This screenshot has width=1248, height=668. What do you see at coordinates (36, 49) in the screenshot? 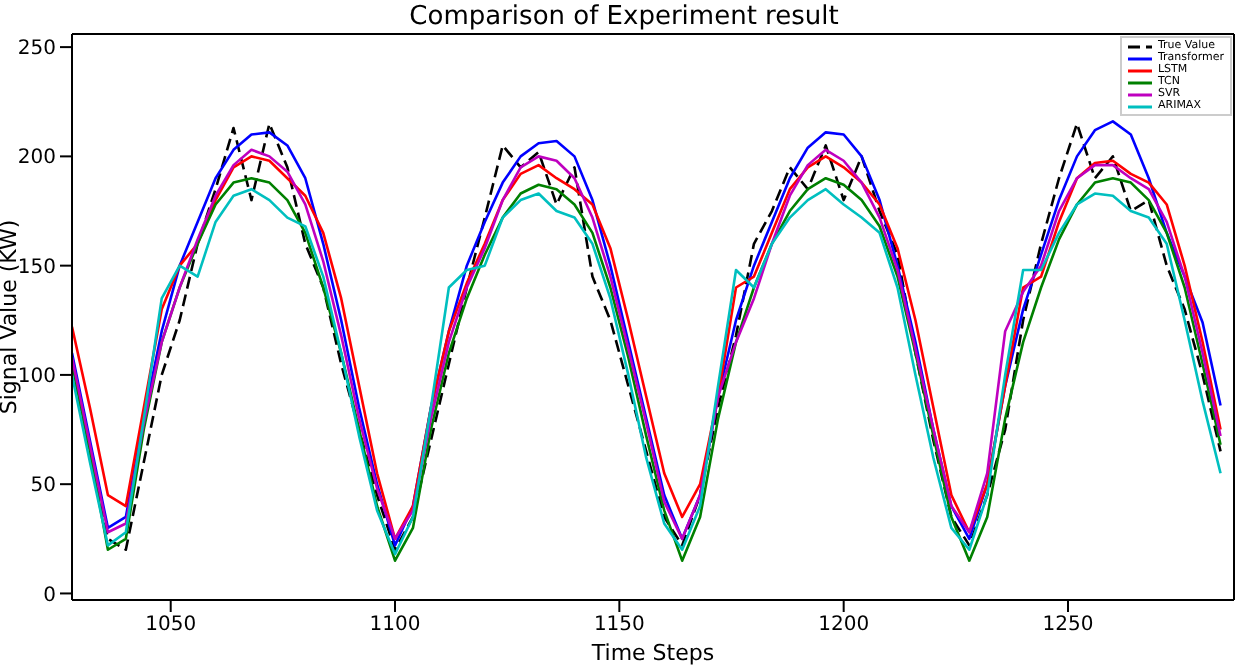
I see `y-tick-label: 250` at bounding box center [36, 49].